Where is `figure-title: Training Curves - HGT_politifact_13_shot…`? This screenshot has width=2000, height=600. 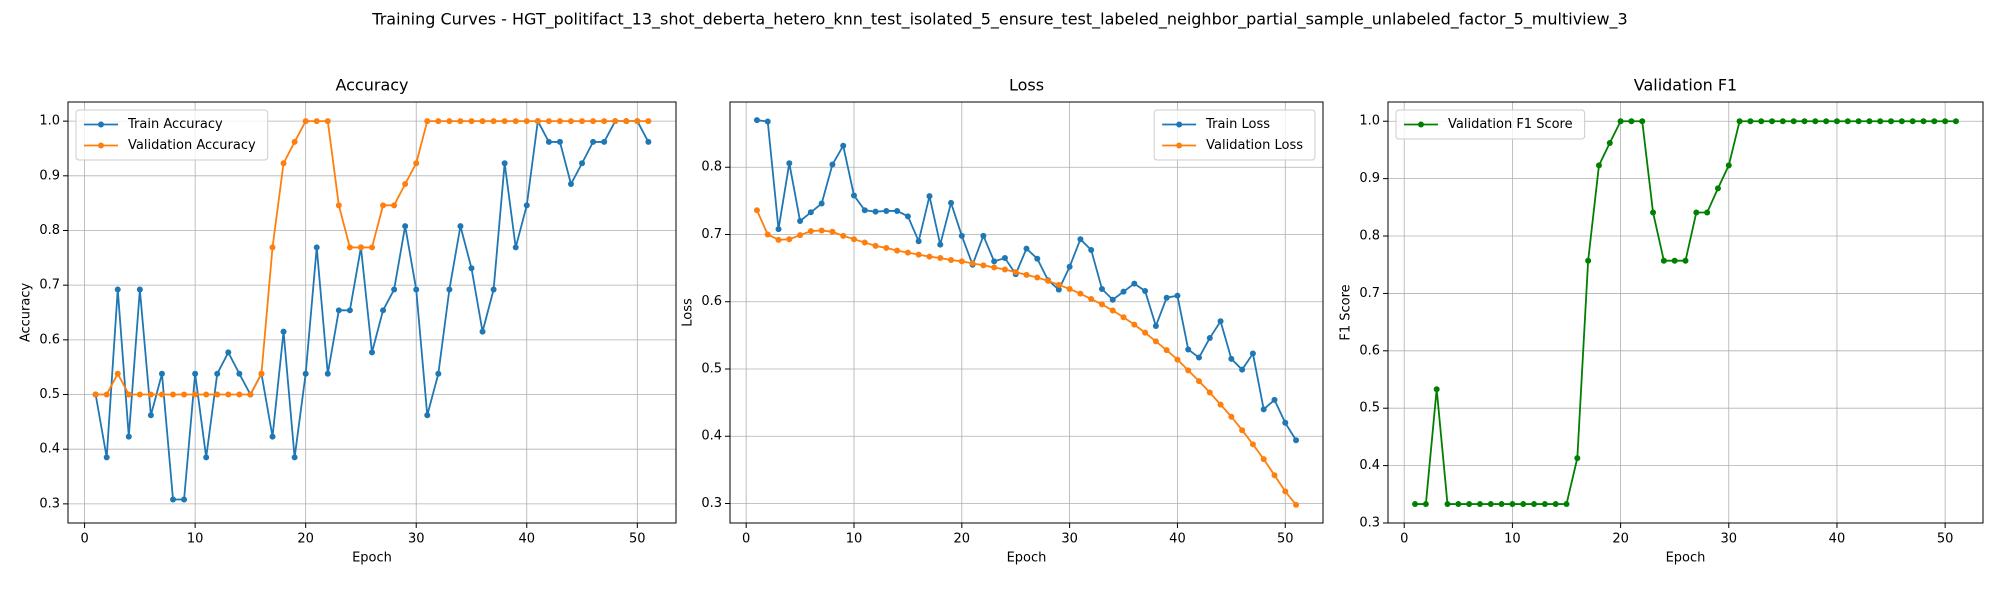
figure-title: Training Curves - HGT_politifact_13_shot… is located at coordinates (999, 20).